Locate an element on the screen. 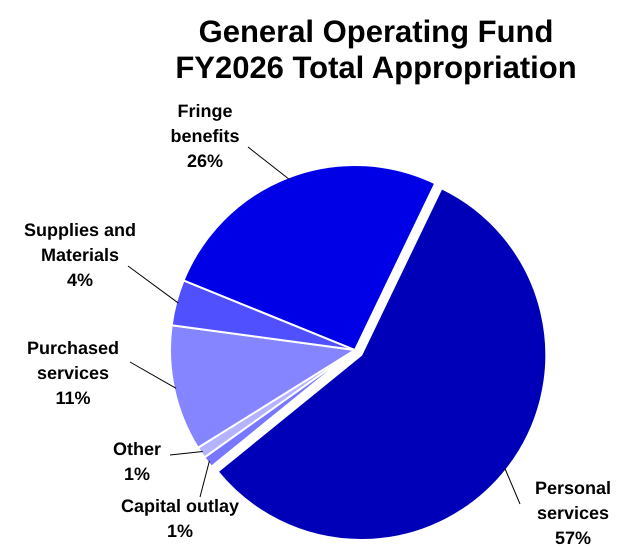 This screenshot has width=626, height=547. data-label: 26% is located at coordinates (205, 161).